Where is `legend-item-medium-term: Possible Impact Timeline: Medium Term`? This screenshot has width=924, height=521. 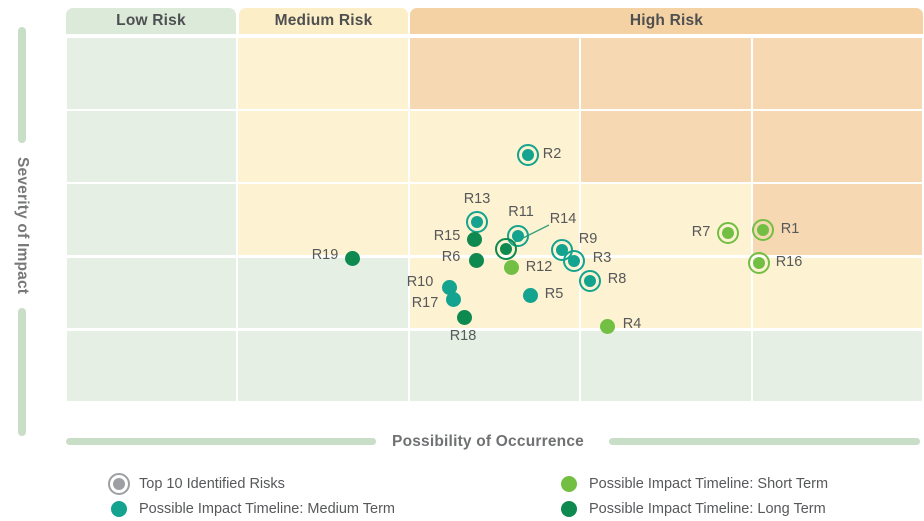
legend-item-medium-term: Possible Impact Timeline: Medium Term is located at coordinates (251, 508).